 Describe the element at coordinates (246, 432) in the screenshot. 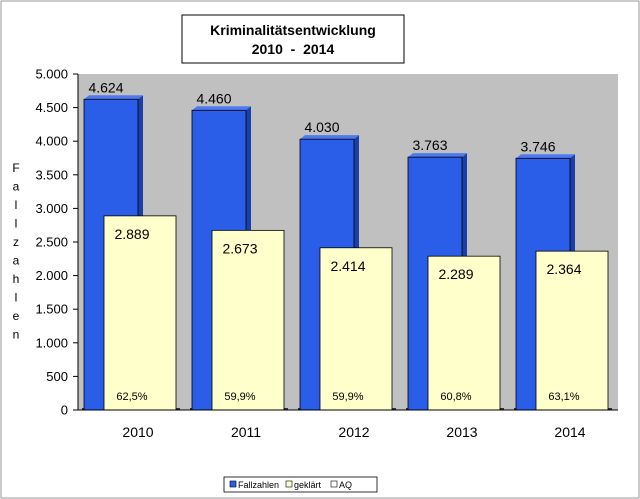

I see `x-tick-label: 2011` at that location.